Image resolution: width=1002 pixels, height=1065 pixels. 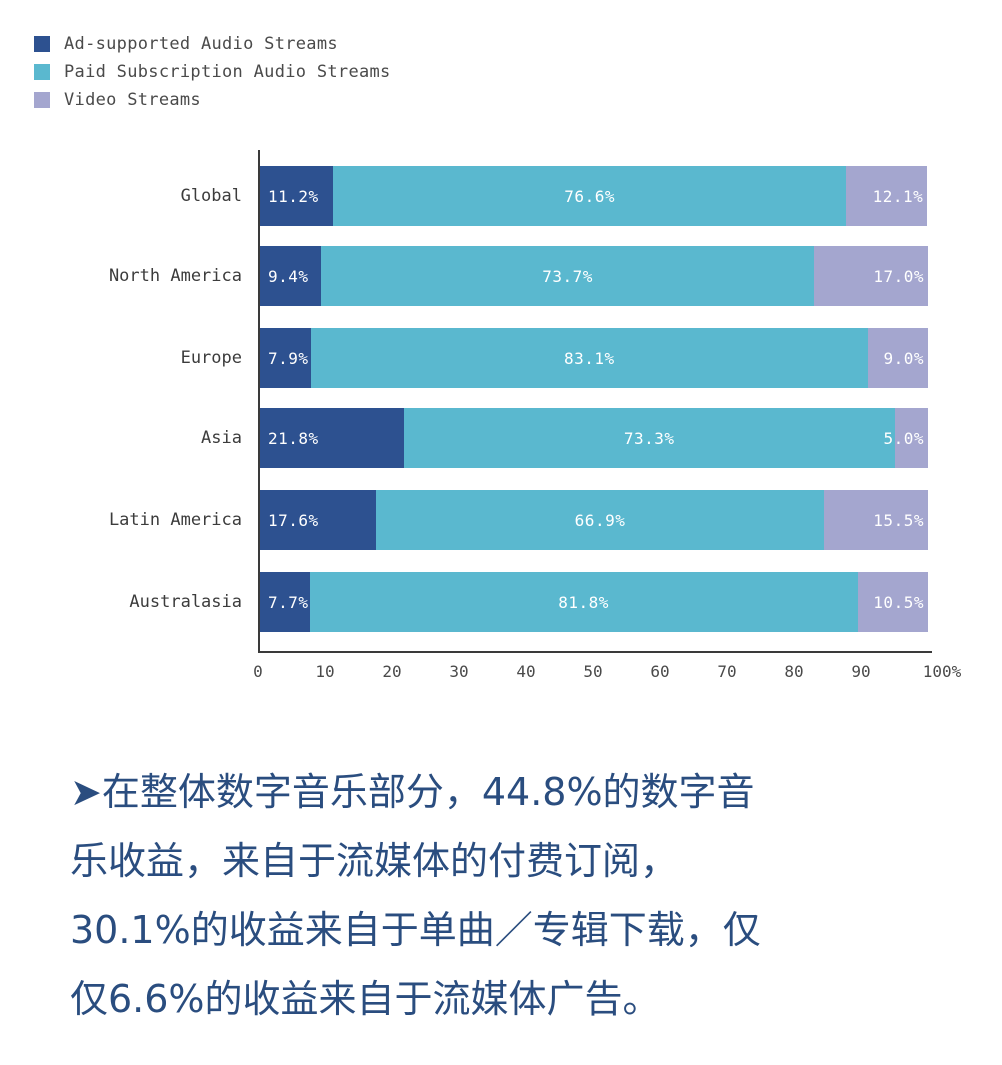 I want to click on bar-segment-paid: 81.8%, so click(x=583, y=602).